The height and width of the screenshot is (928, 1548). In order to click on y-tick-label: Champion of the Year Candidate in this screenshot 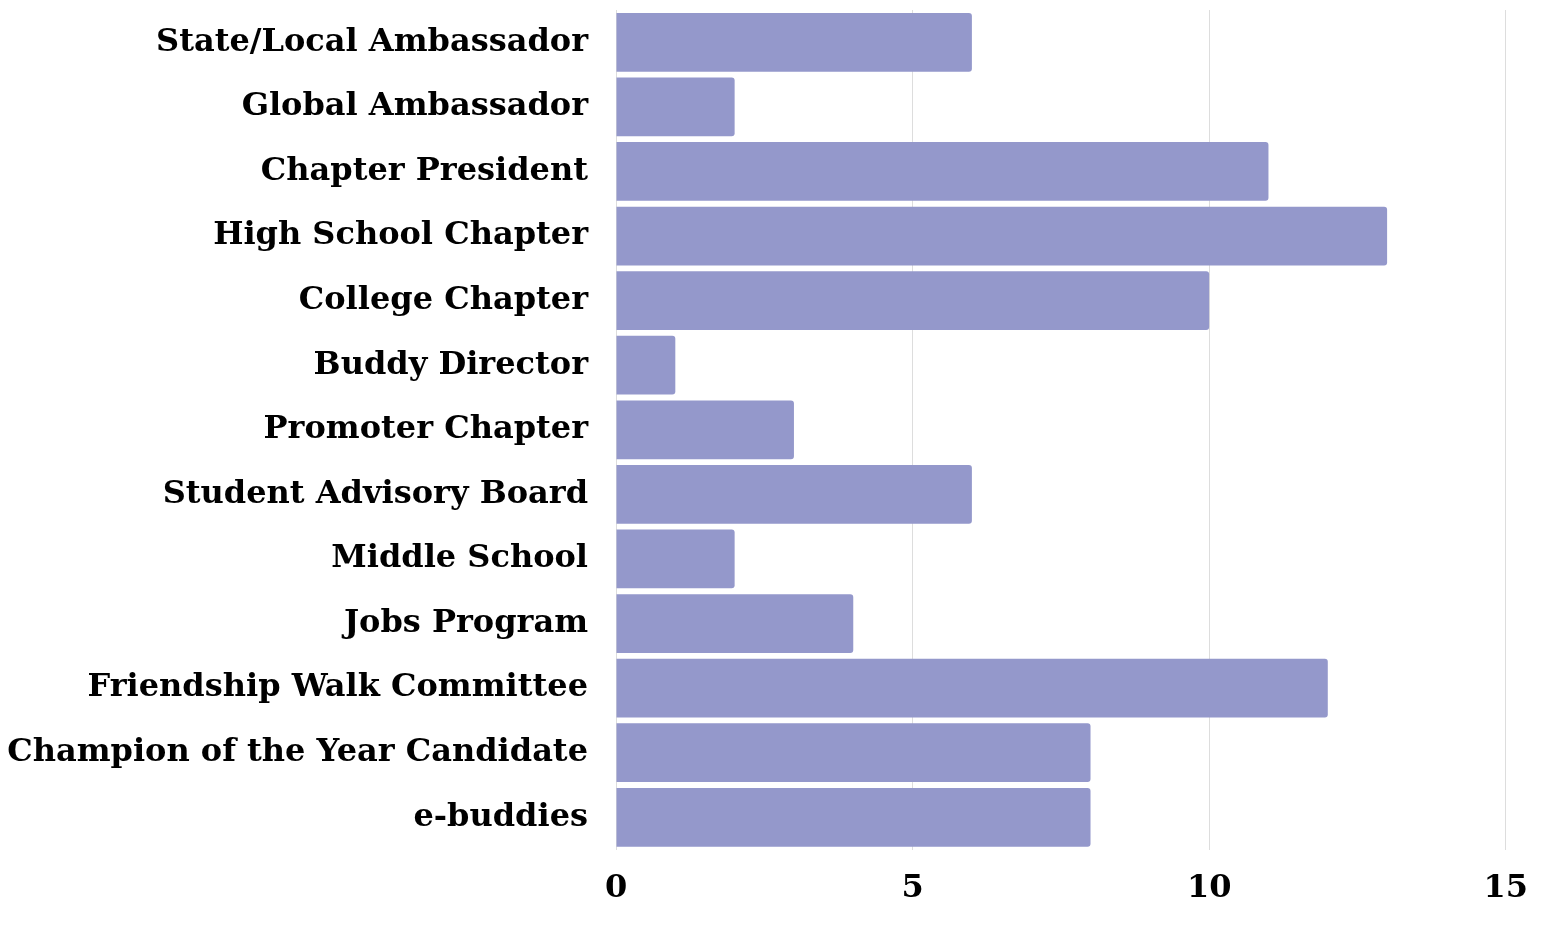, I will do `click(297, 750)`.